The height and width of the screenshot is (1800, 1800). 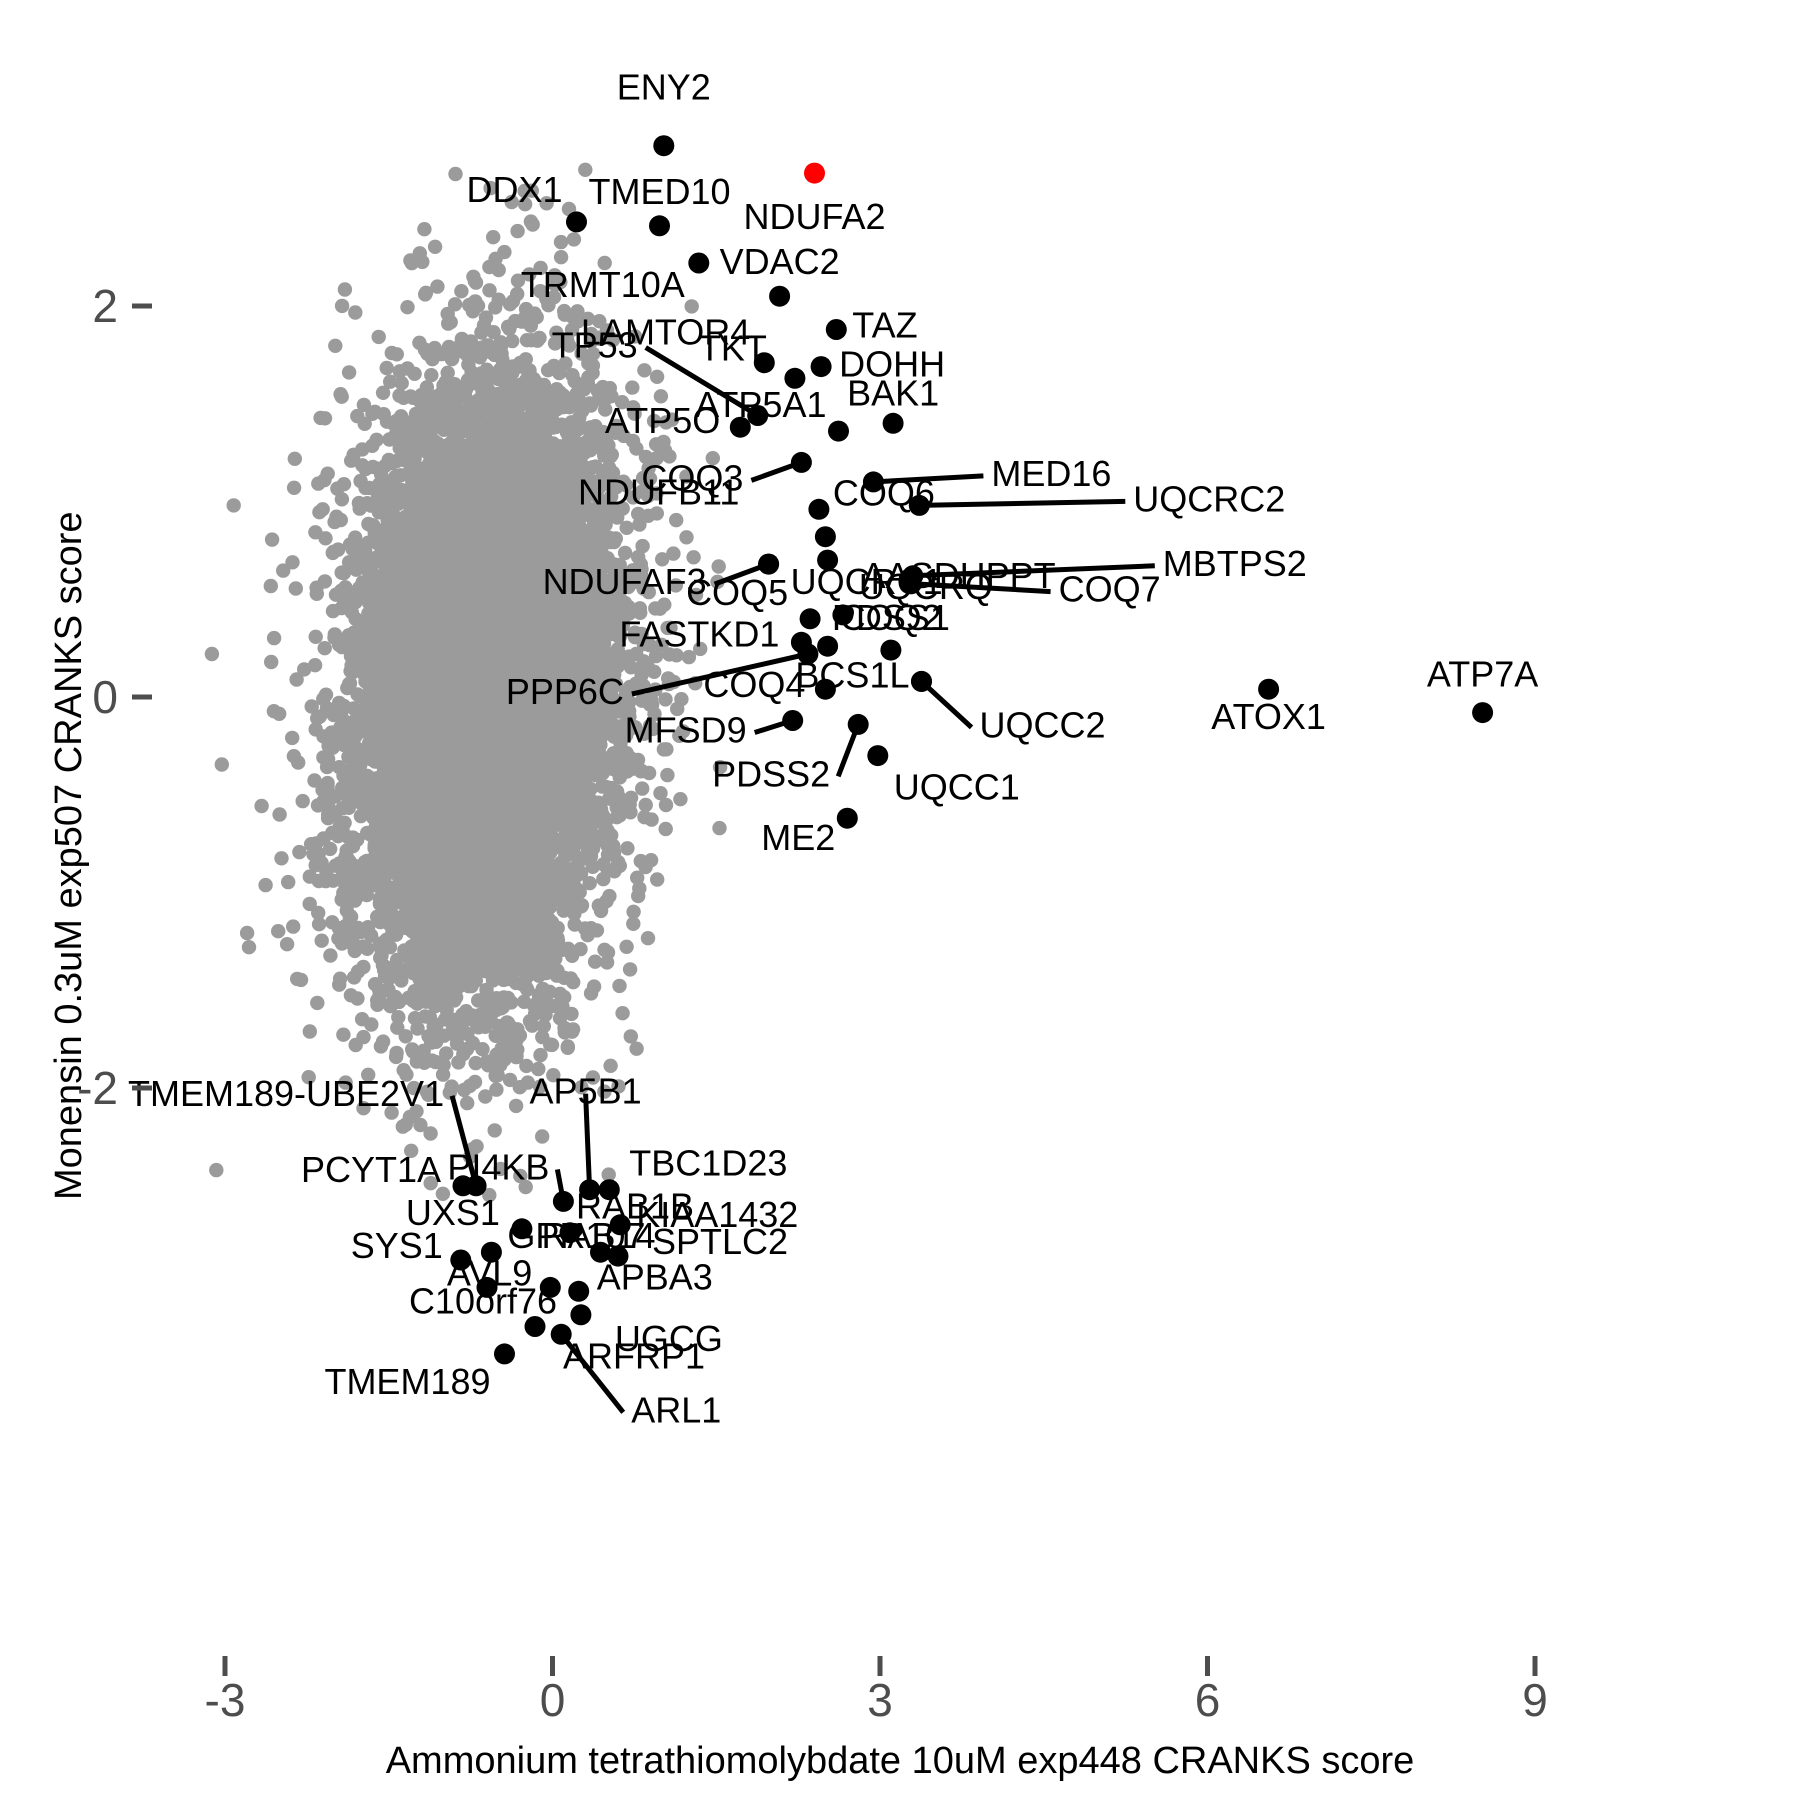 What do you see at coordinates (664, 87) in the screenshot?
I see `point-label-eny2: ENY2` at bounding box center [664, 87].